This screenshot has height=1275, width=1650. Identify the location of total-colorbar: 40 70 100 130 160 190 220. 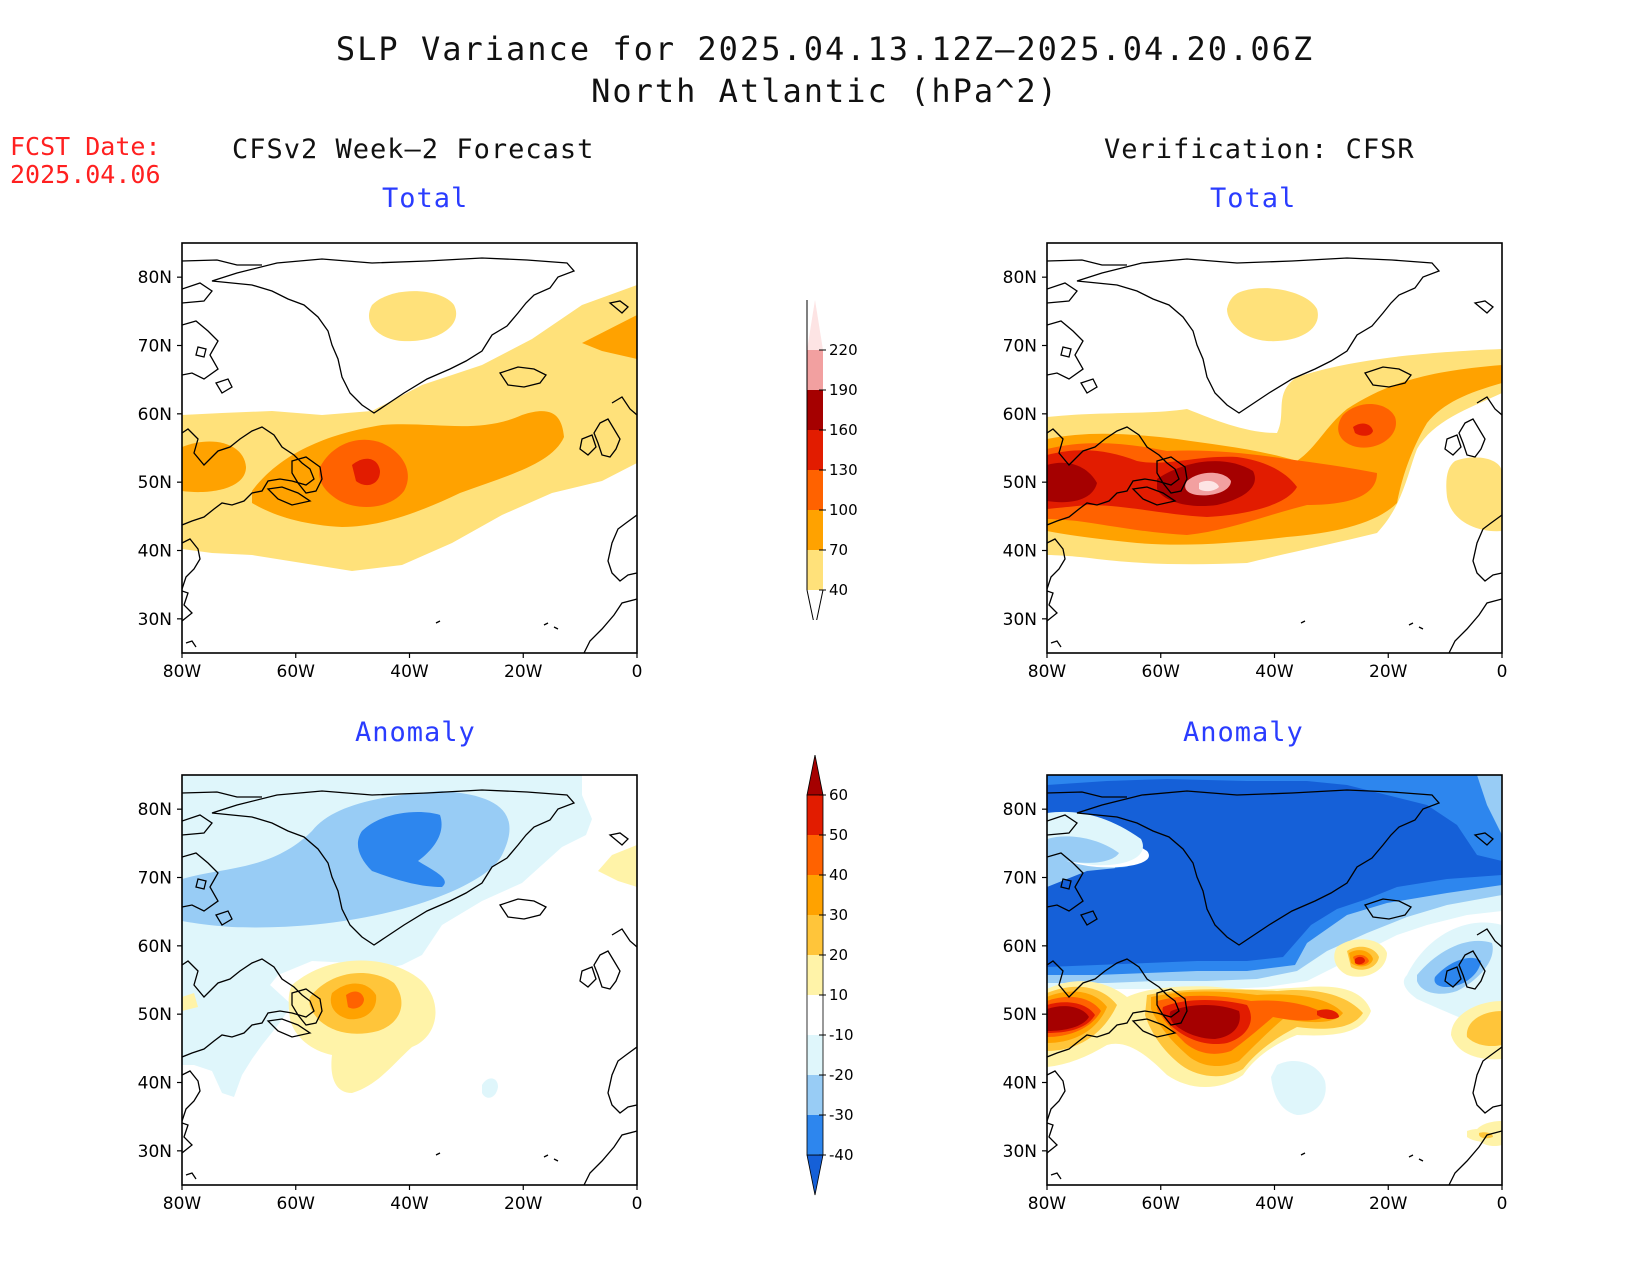
(835, 454).